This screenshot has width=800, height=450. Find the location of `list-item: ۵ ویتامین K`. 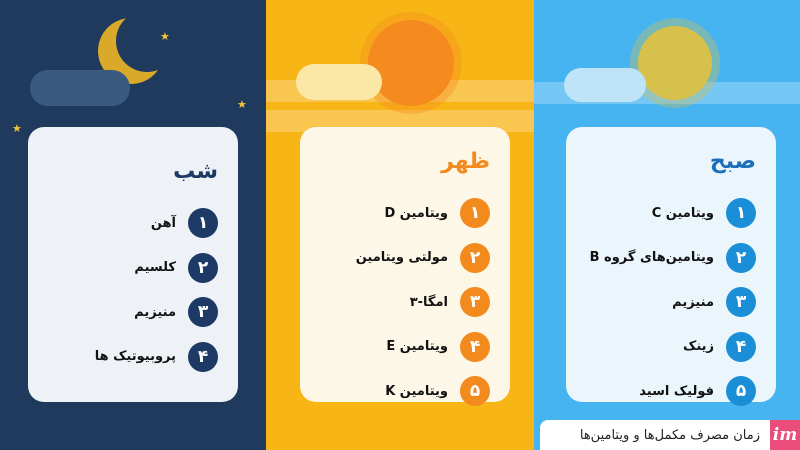

list-item: ۵ ویتامین K is located at coordinates (405, 391).